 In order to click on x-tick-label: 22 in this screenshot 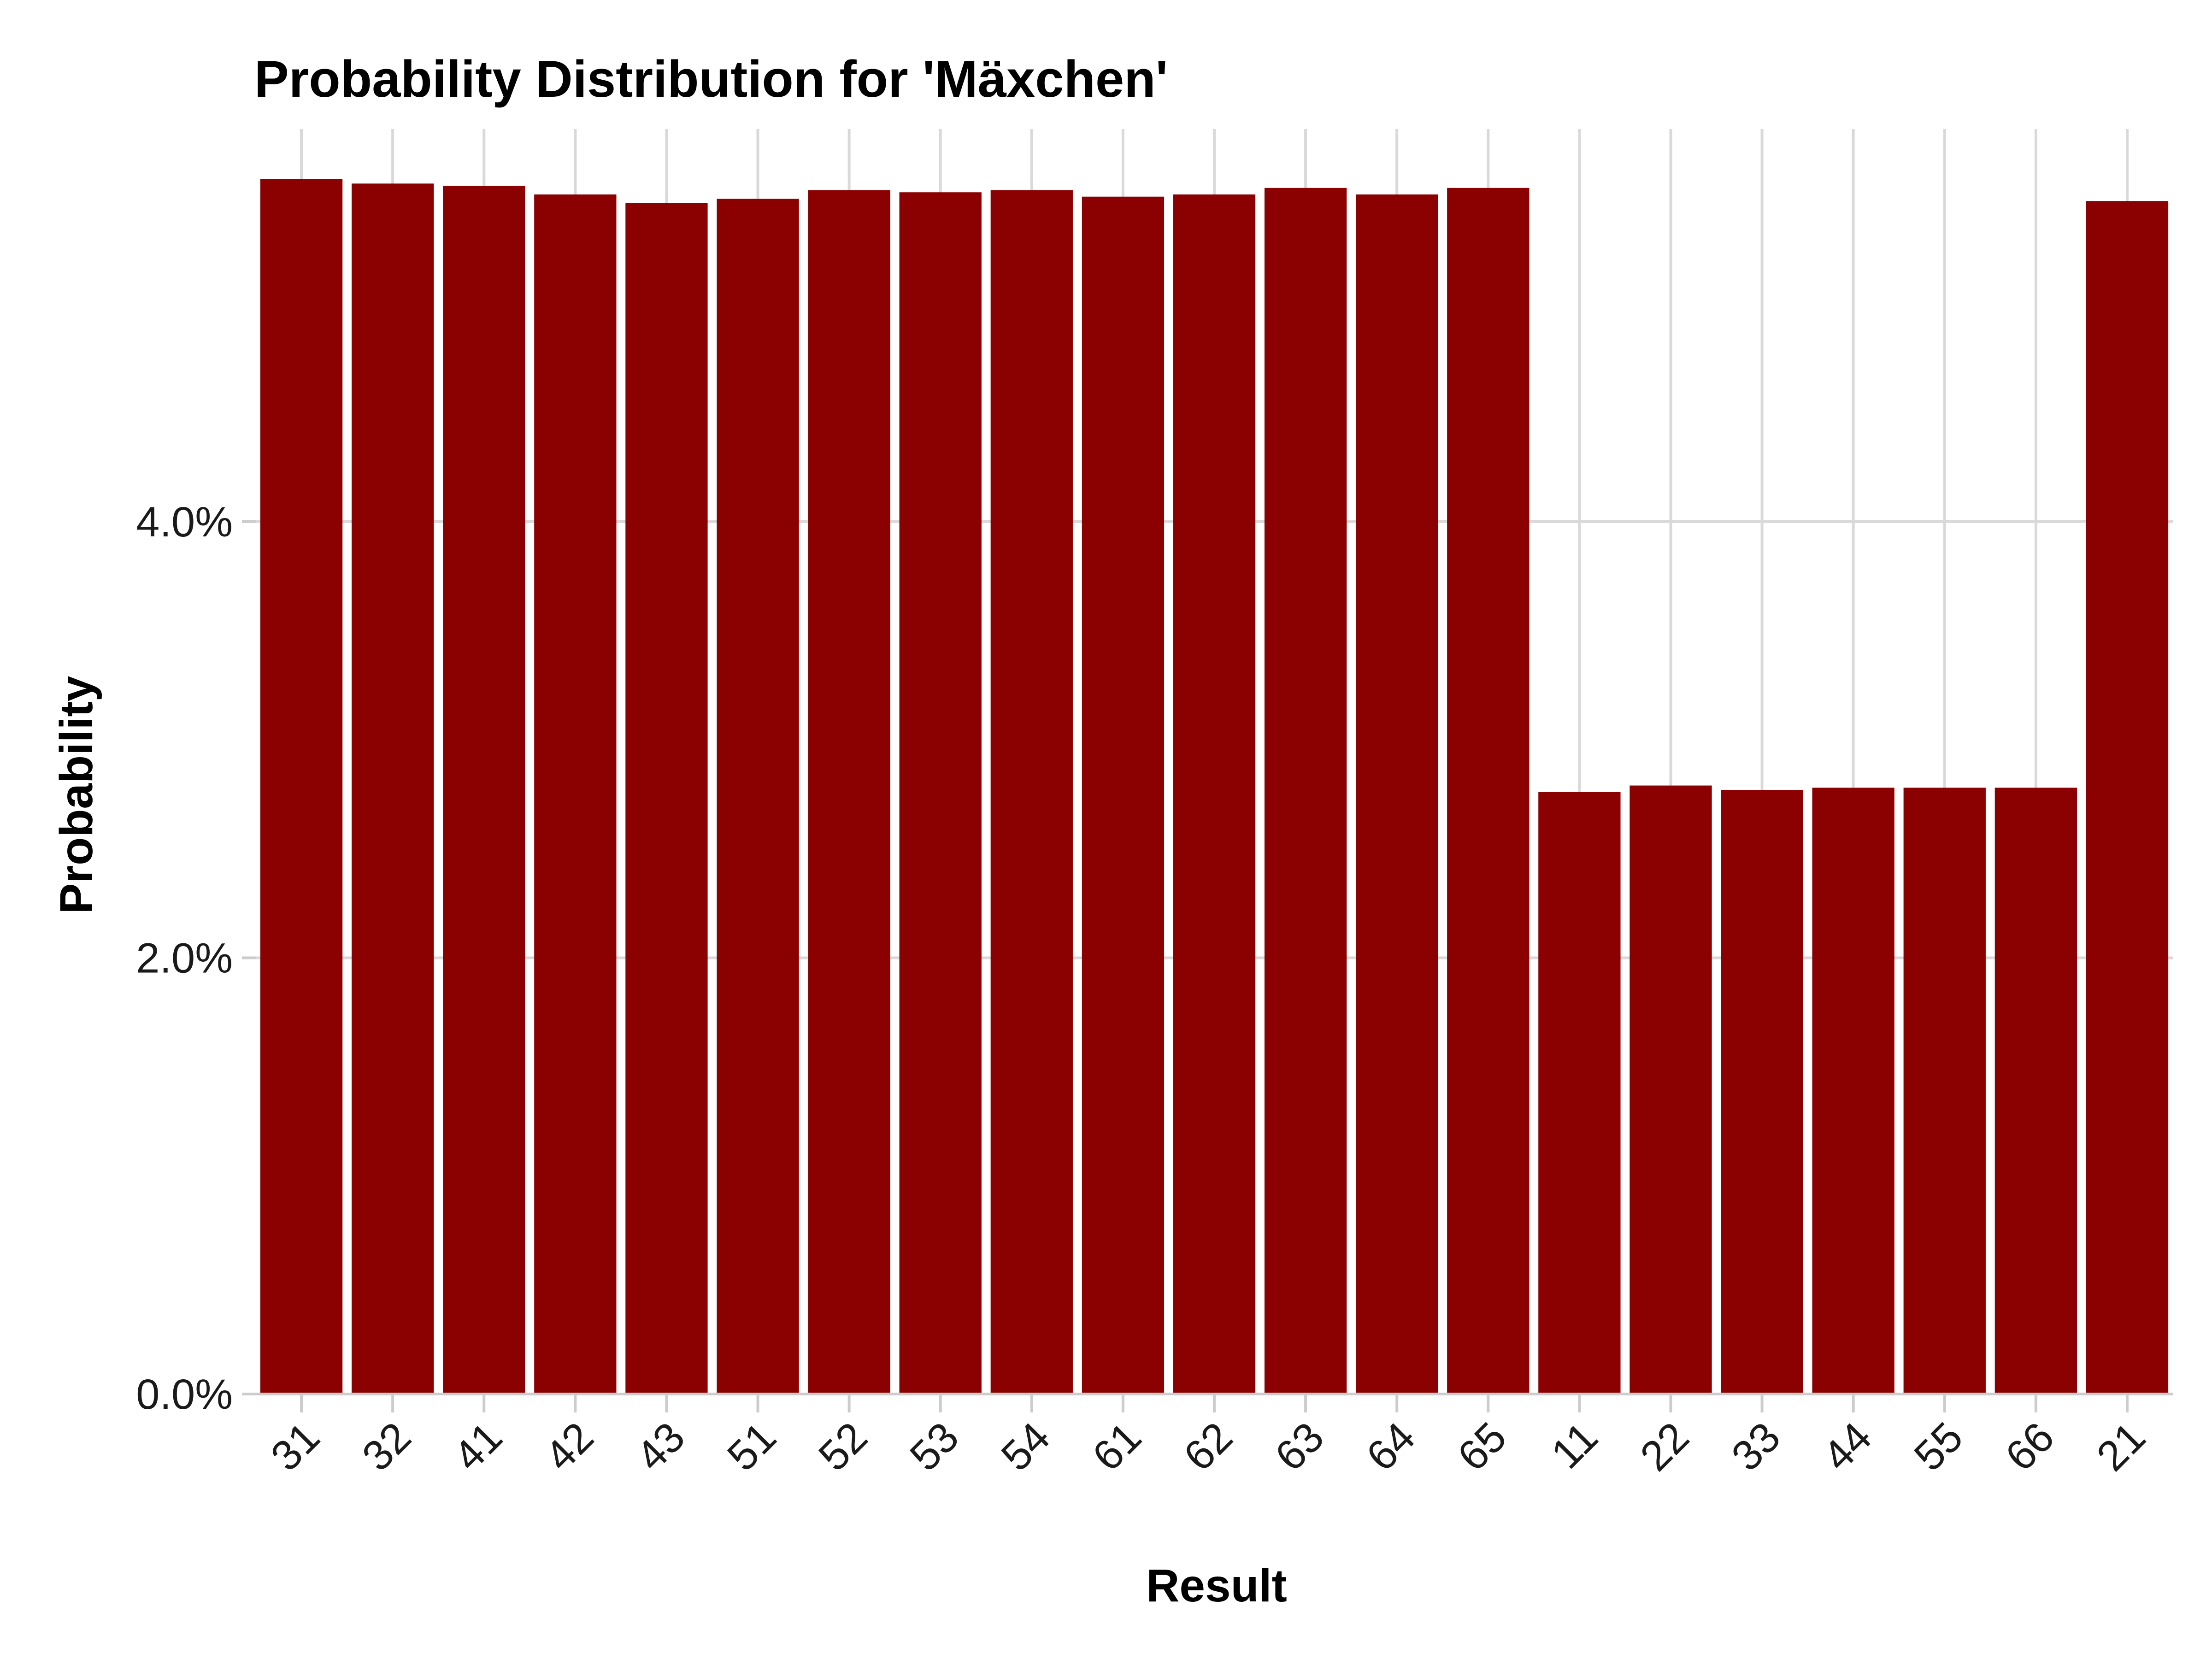, I will do `click(1664, 1446)`.